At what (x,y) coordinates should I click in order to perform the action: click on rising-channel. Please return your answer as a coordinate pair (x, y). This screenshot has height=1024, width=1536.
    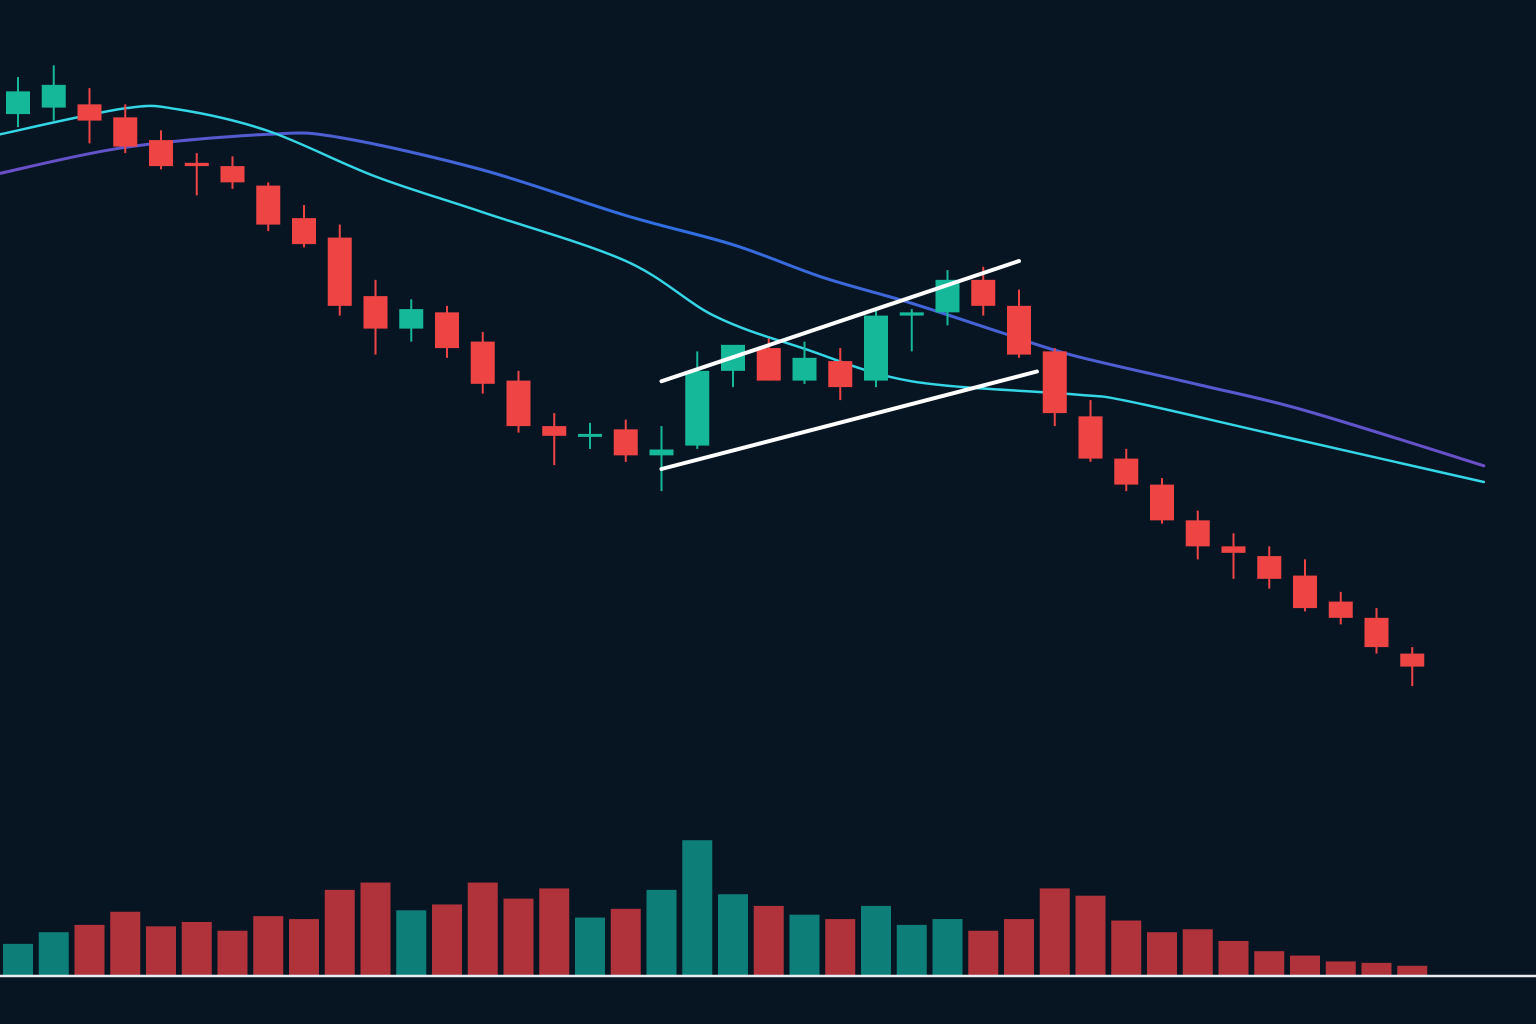
    Looking at the image, I should click on (849, 365).